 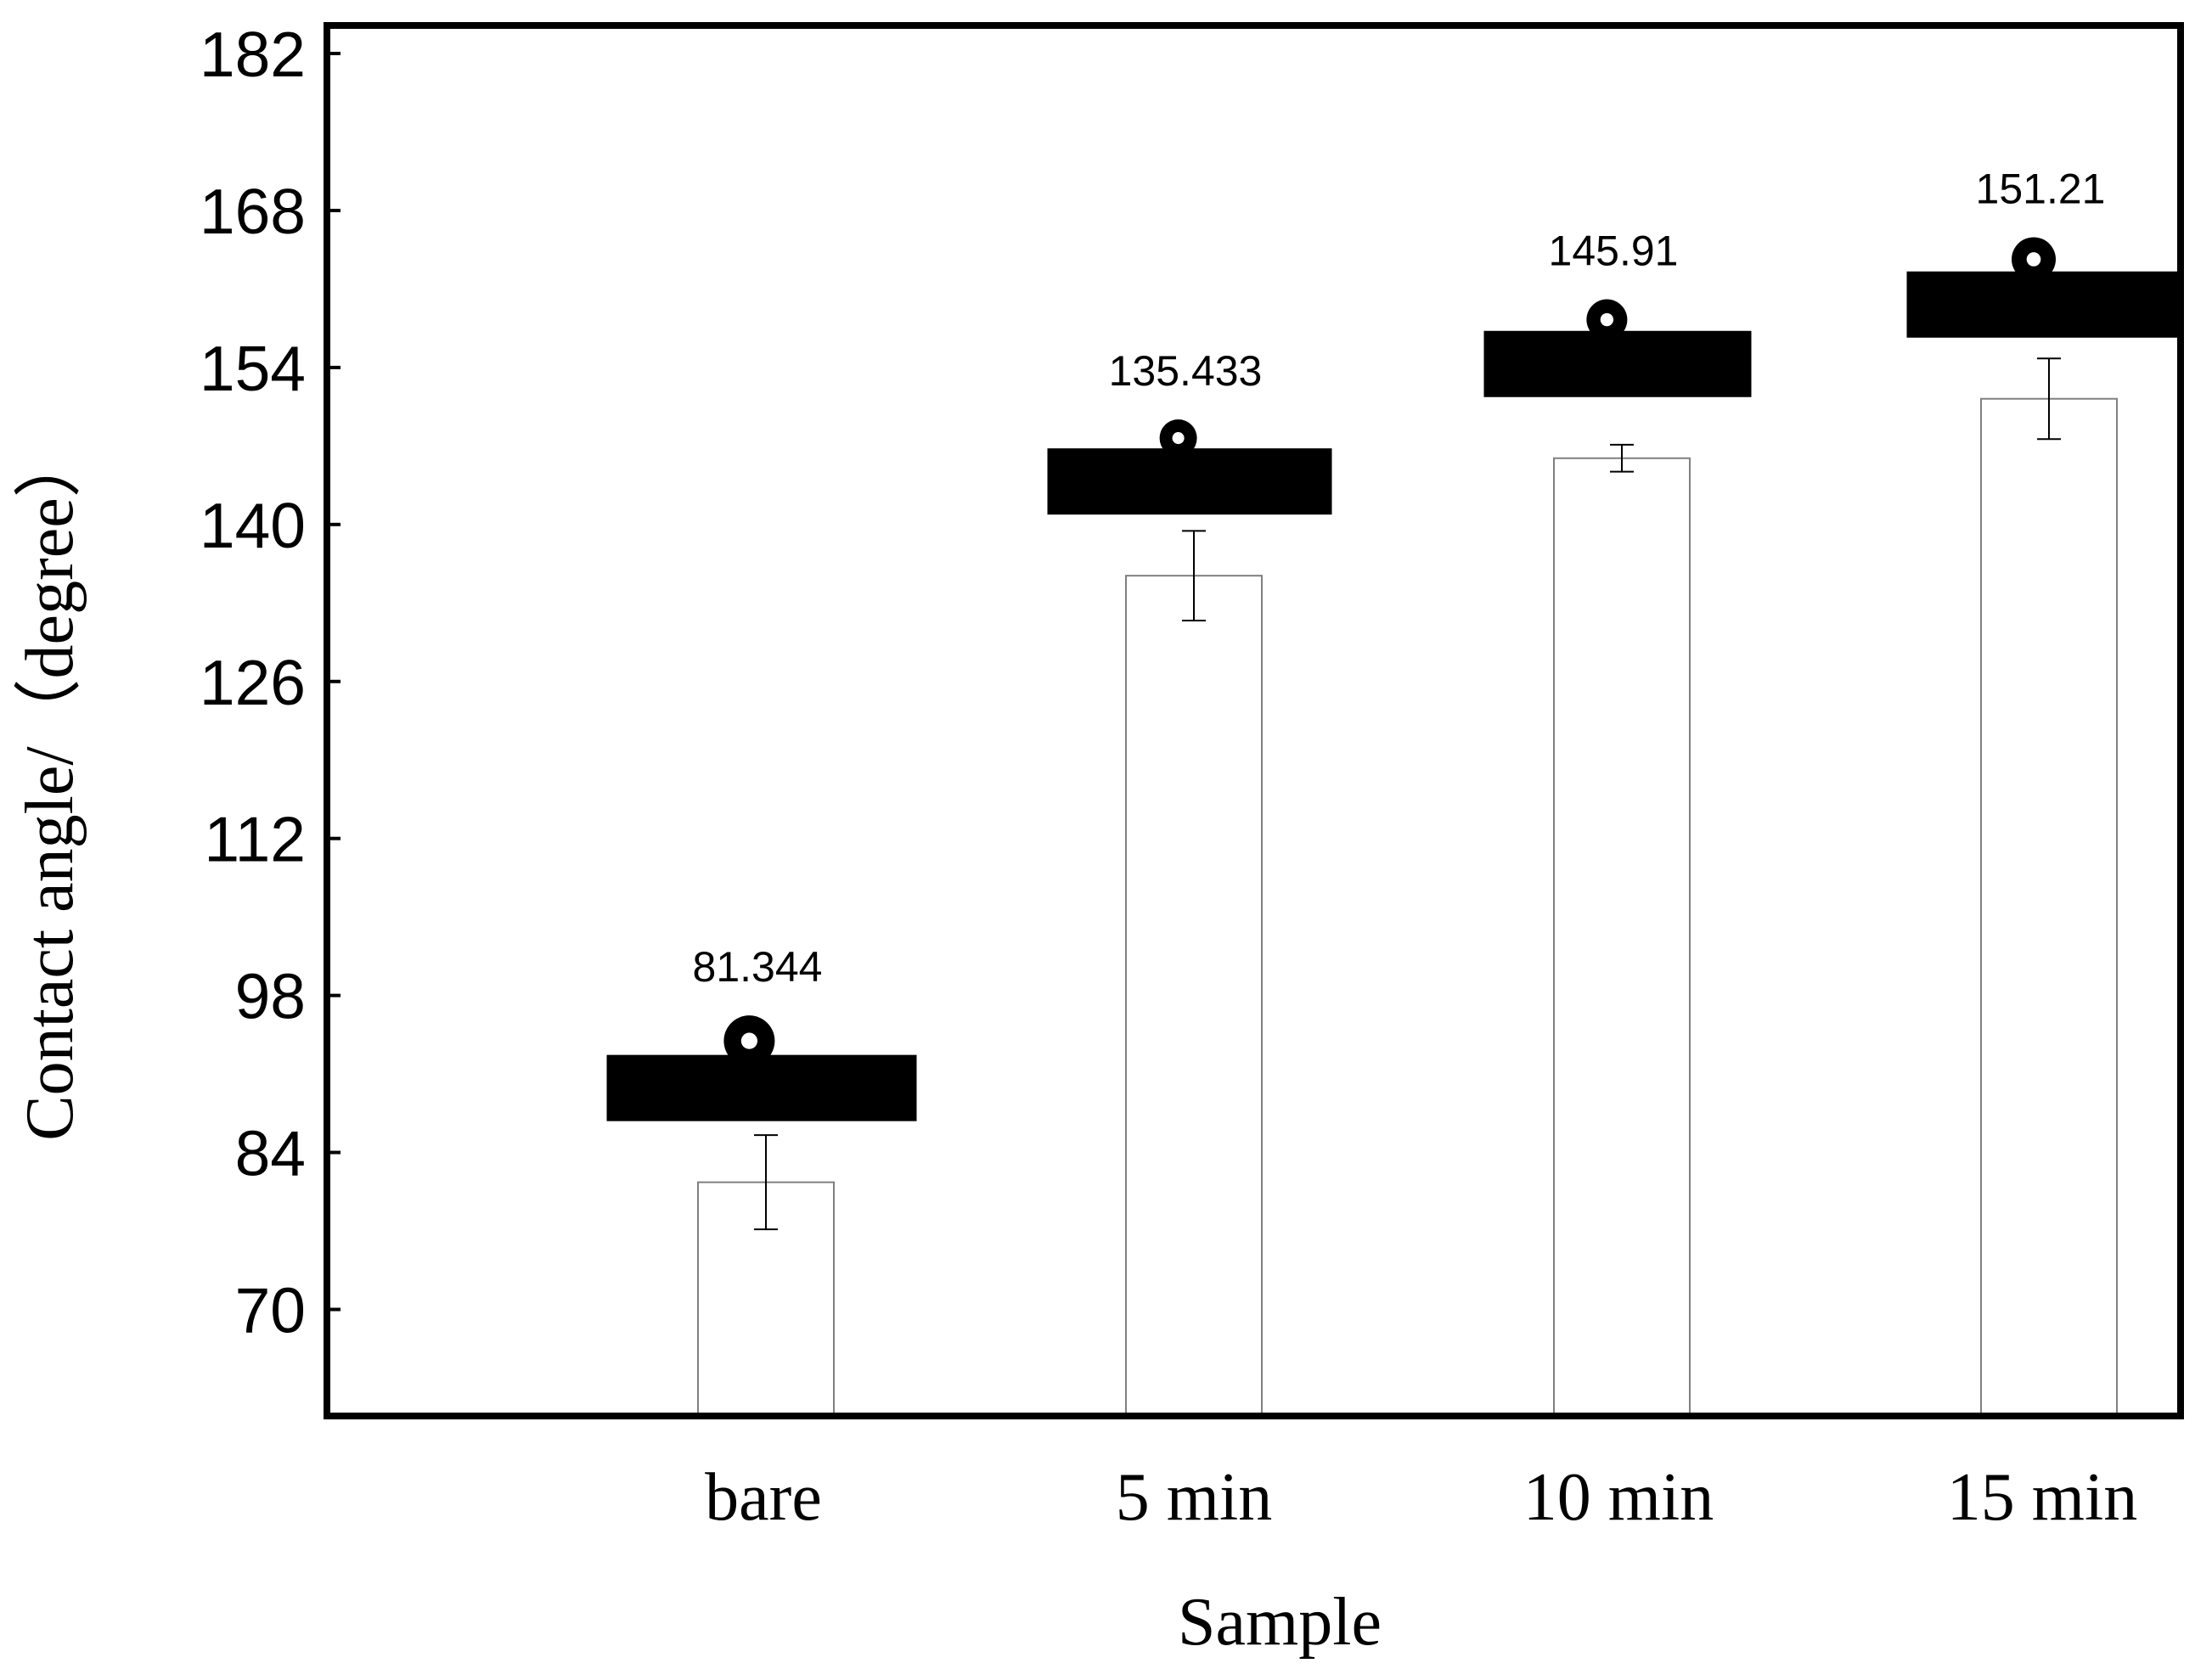 I want to click on y-tick-label-3: 112, so click(x=255, y=839).